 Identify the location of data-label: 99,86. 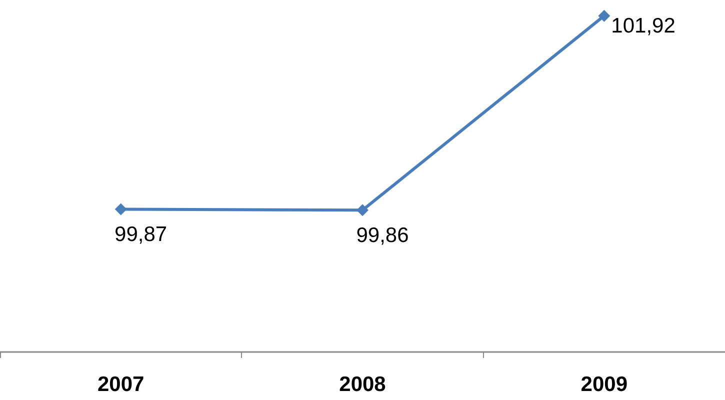
(382, 236).